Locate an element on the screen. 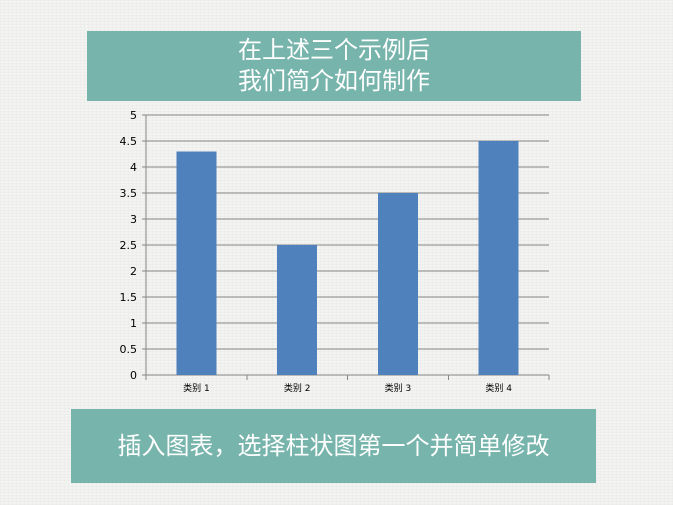 The width and height of the screenshot is (673, 505). y-tick-label: 1.5 is located at coordinates (129, 297).